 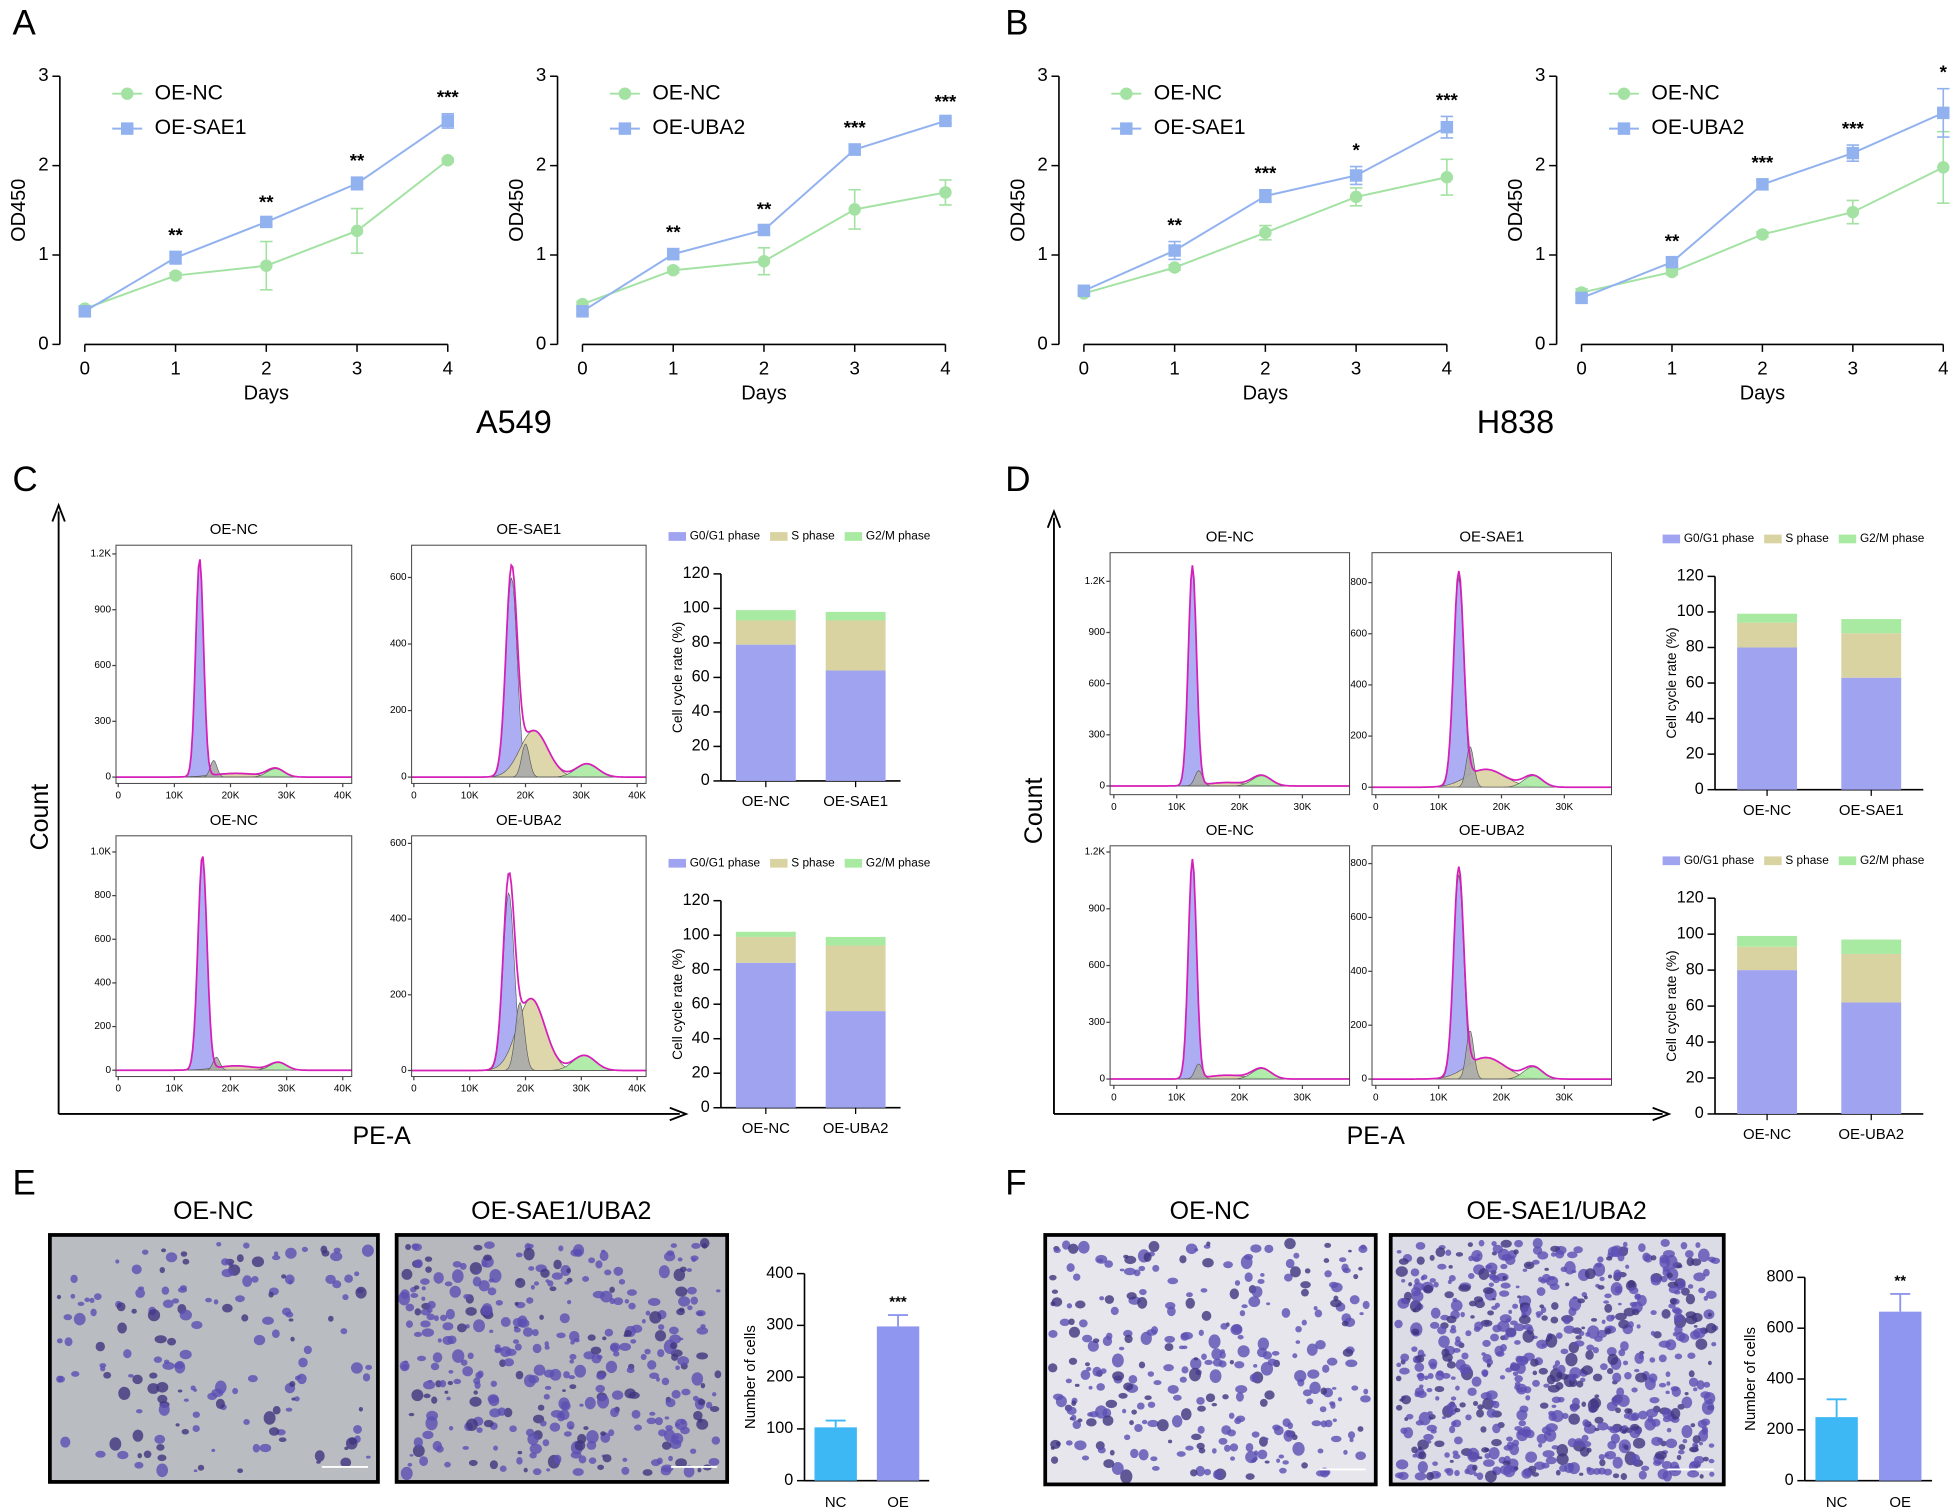 What do you see at coordinates (701, 642) in the screenshot?
I see `y-tick-label: 80` at bounding box center [701, 642].